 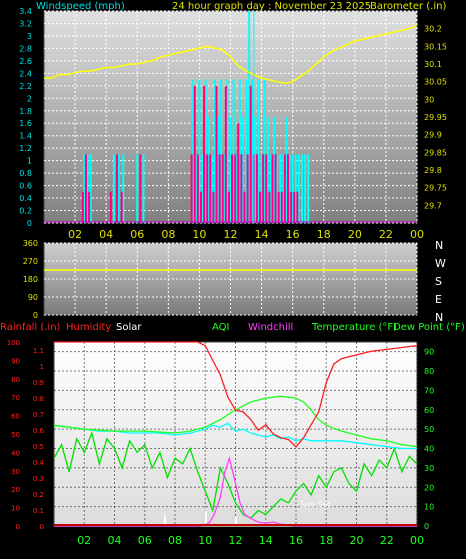 What do you see at coordinates (18, 527) in the screenshot?
I see `humidity-y-tick-label: 0` at bounding box center [18, 527].